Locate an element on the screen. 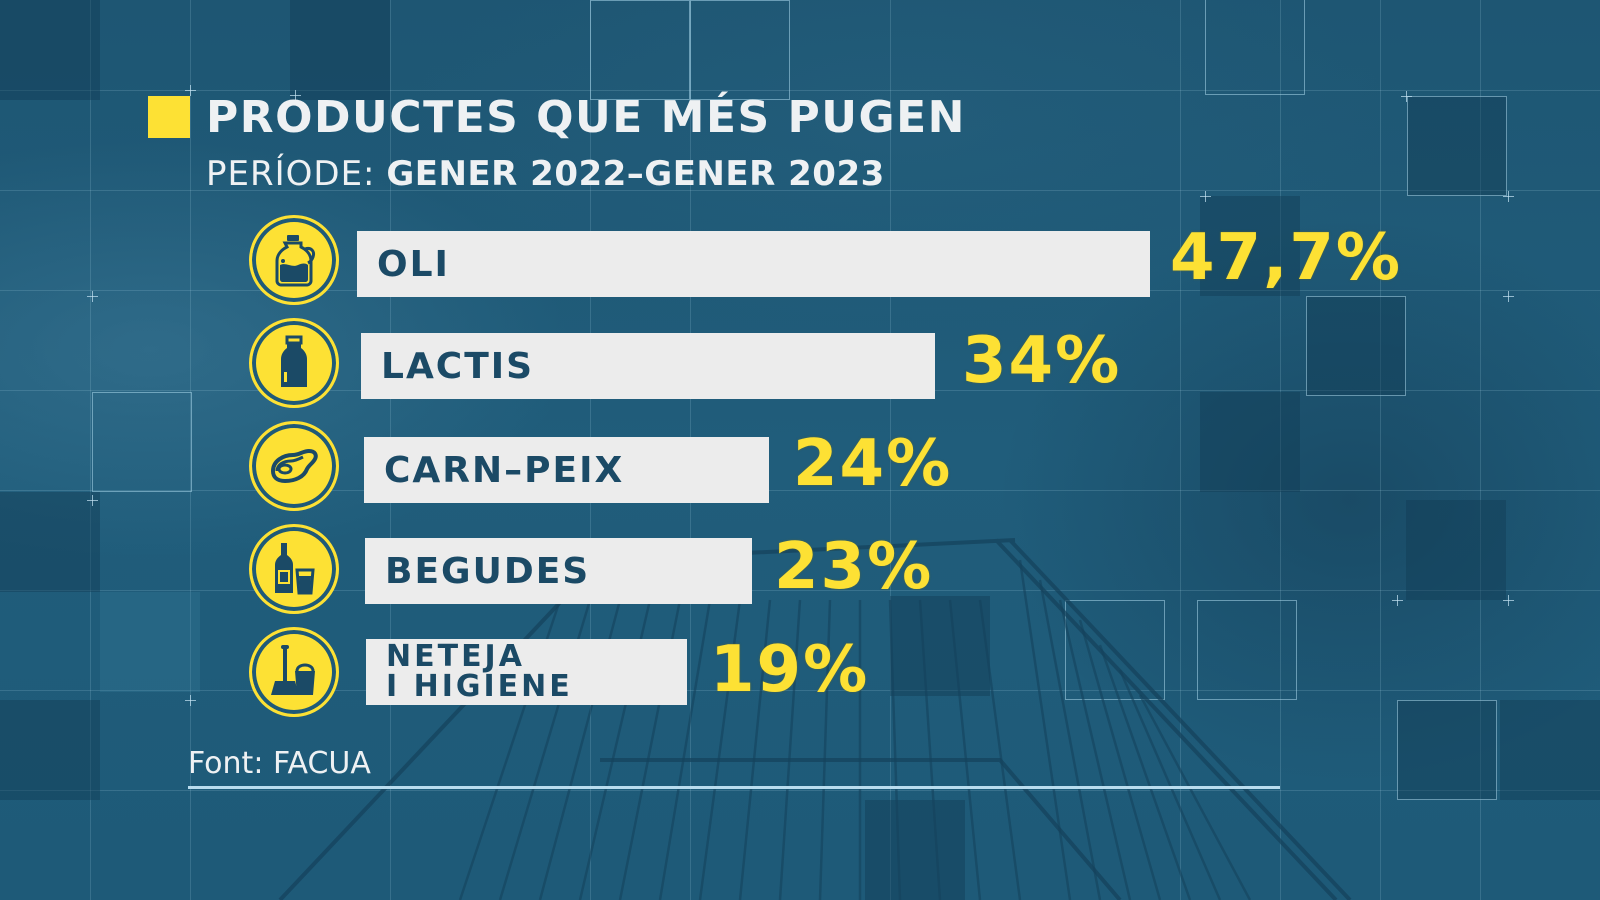  bar-label-line-2: I HIGIENE is located at coordinates (479, 686).